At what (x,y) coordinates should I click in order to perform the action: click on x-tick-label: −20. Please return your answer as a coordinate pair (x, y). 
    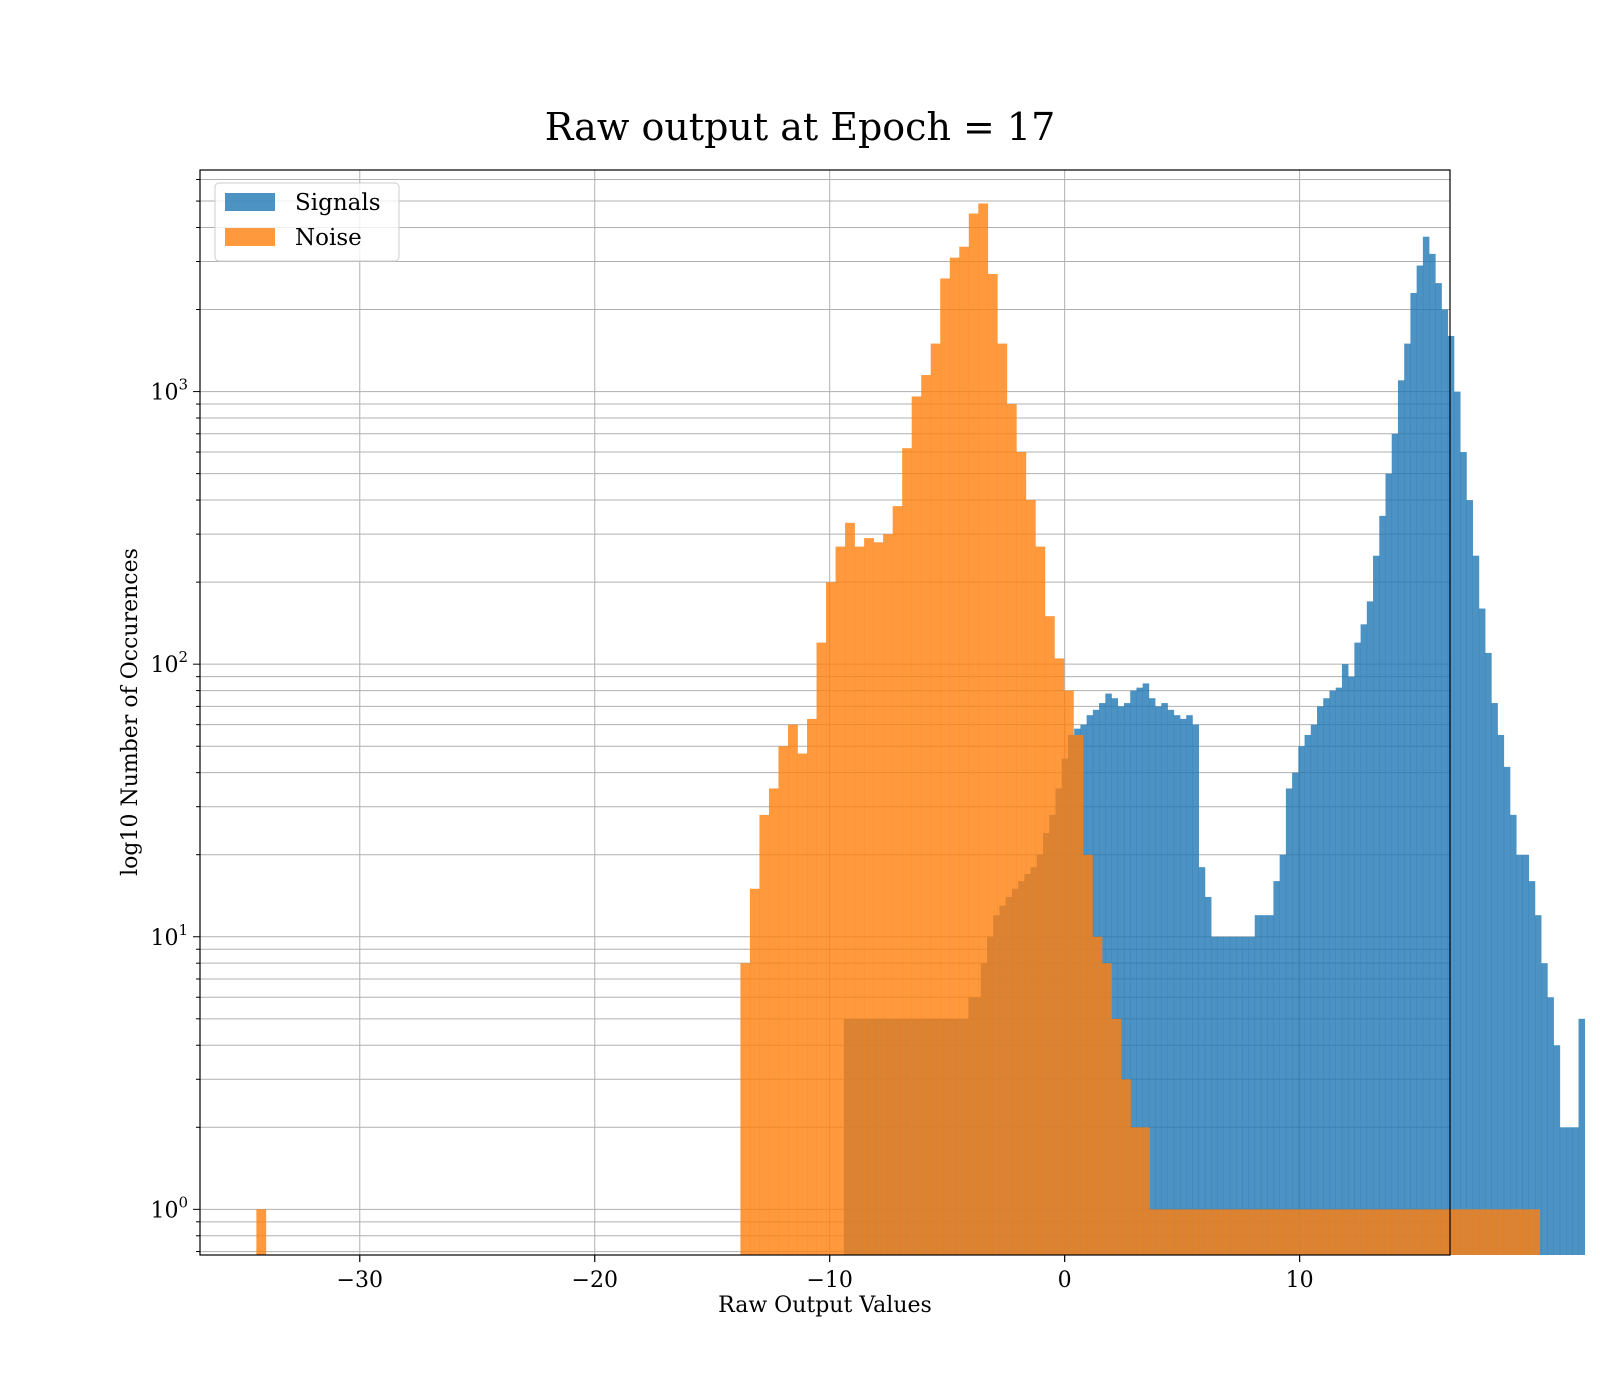
    Looking at the image, I should click on (595, 1280).